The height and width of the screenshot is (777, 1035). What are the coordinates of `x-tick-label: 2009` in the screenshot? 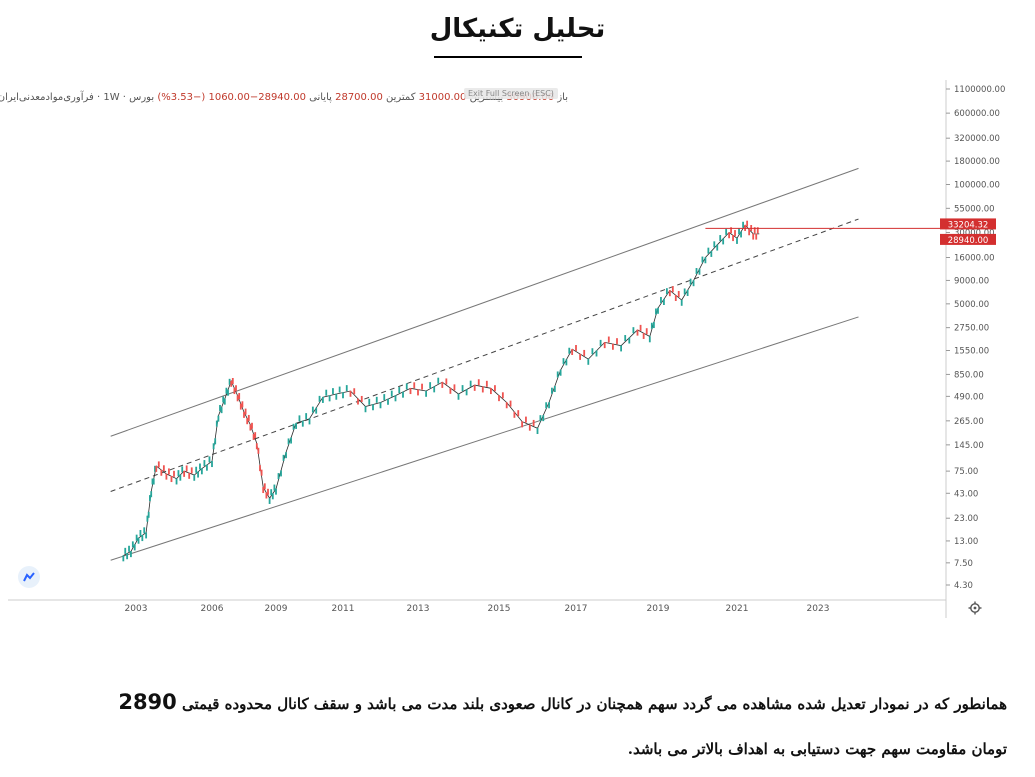 It's located at (276, 609).